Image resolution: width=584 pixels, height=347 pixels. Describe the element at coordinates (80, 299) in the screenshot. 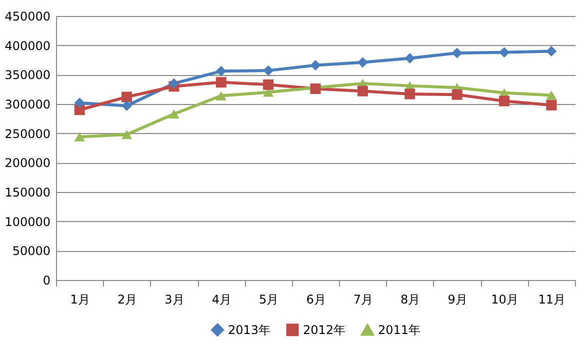

I see `x-tick-label: 1月` at that location.